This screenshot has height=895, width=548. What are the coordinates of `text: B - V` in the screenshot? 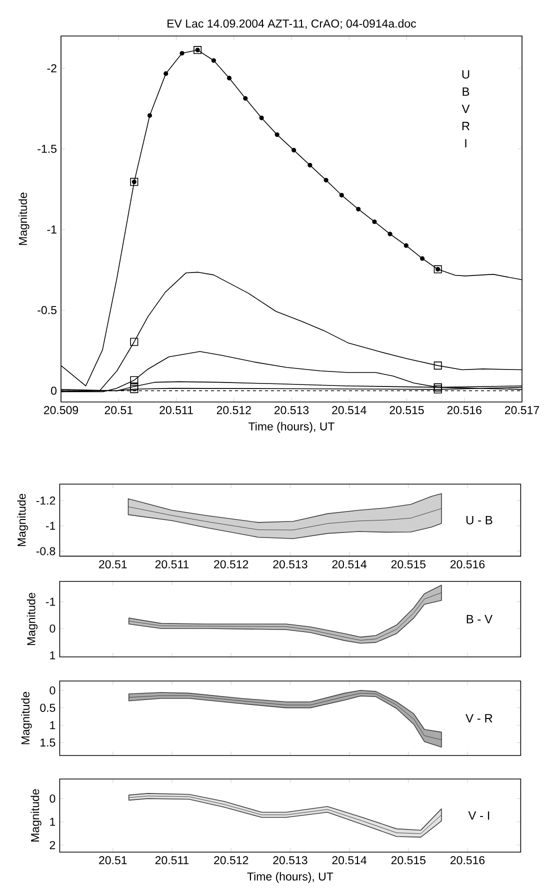 It's located at (479, 619).